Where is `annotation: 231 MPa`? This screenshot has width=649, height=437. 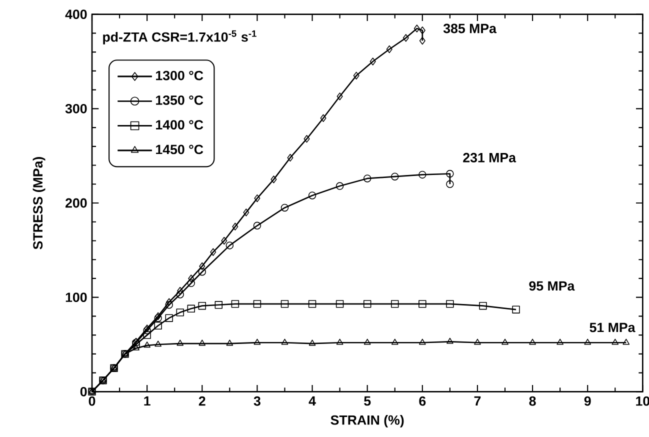 annotation: 231 MPa is located at coordinates (489, 157).